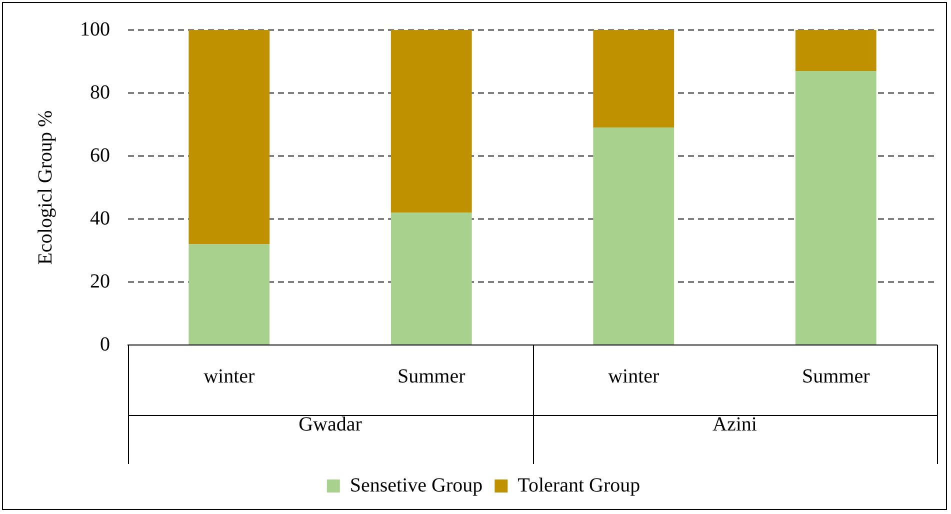 The height and width of the screenshot is (514, 951). I want to click on y-tick-label: 0, so click(105, 344).